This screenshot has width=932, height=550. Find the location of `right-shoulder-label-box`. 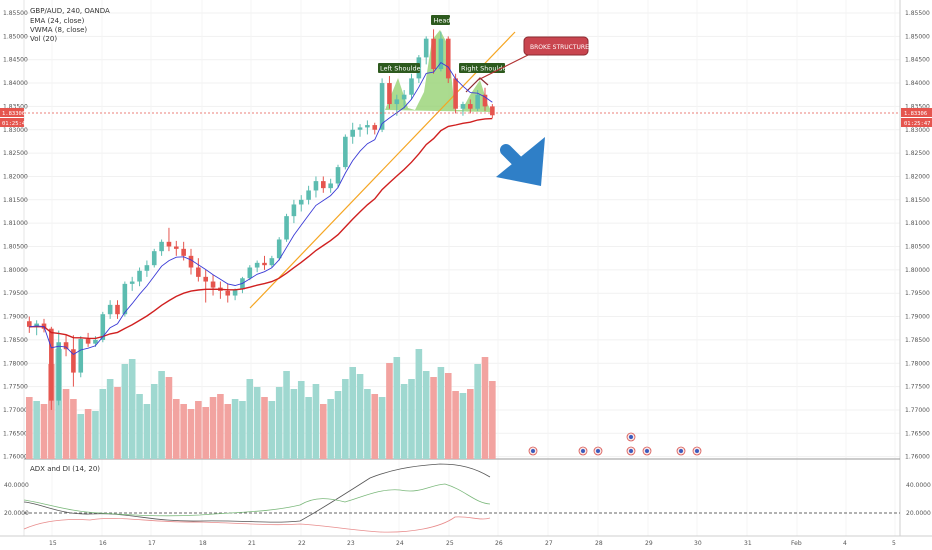

right-shoulder-label-box is located at coordinates (482, 68).